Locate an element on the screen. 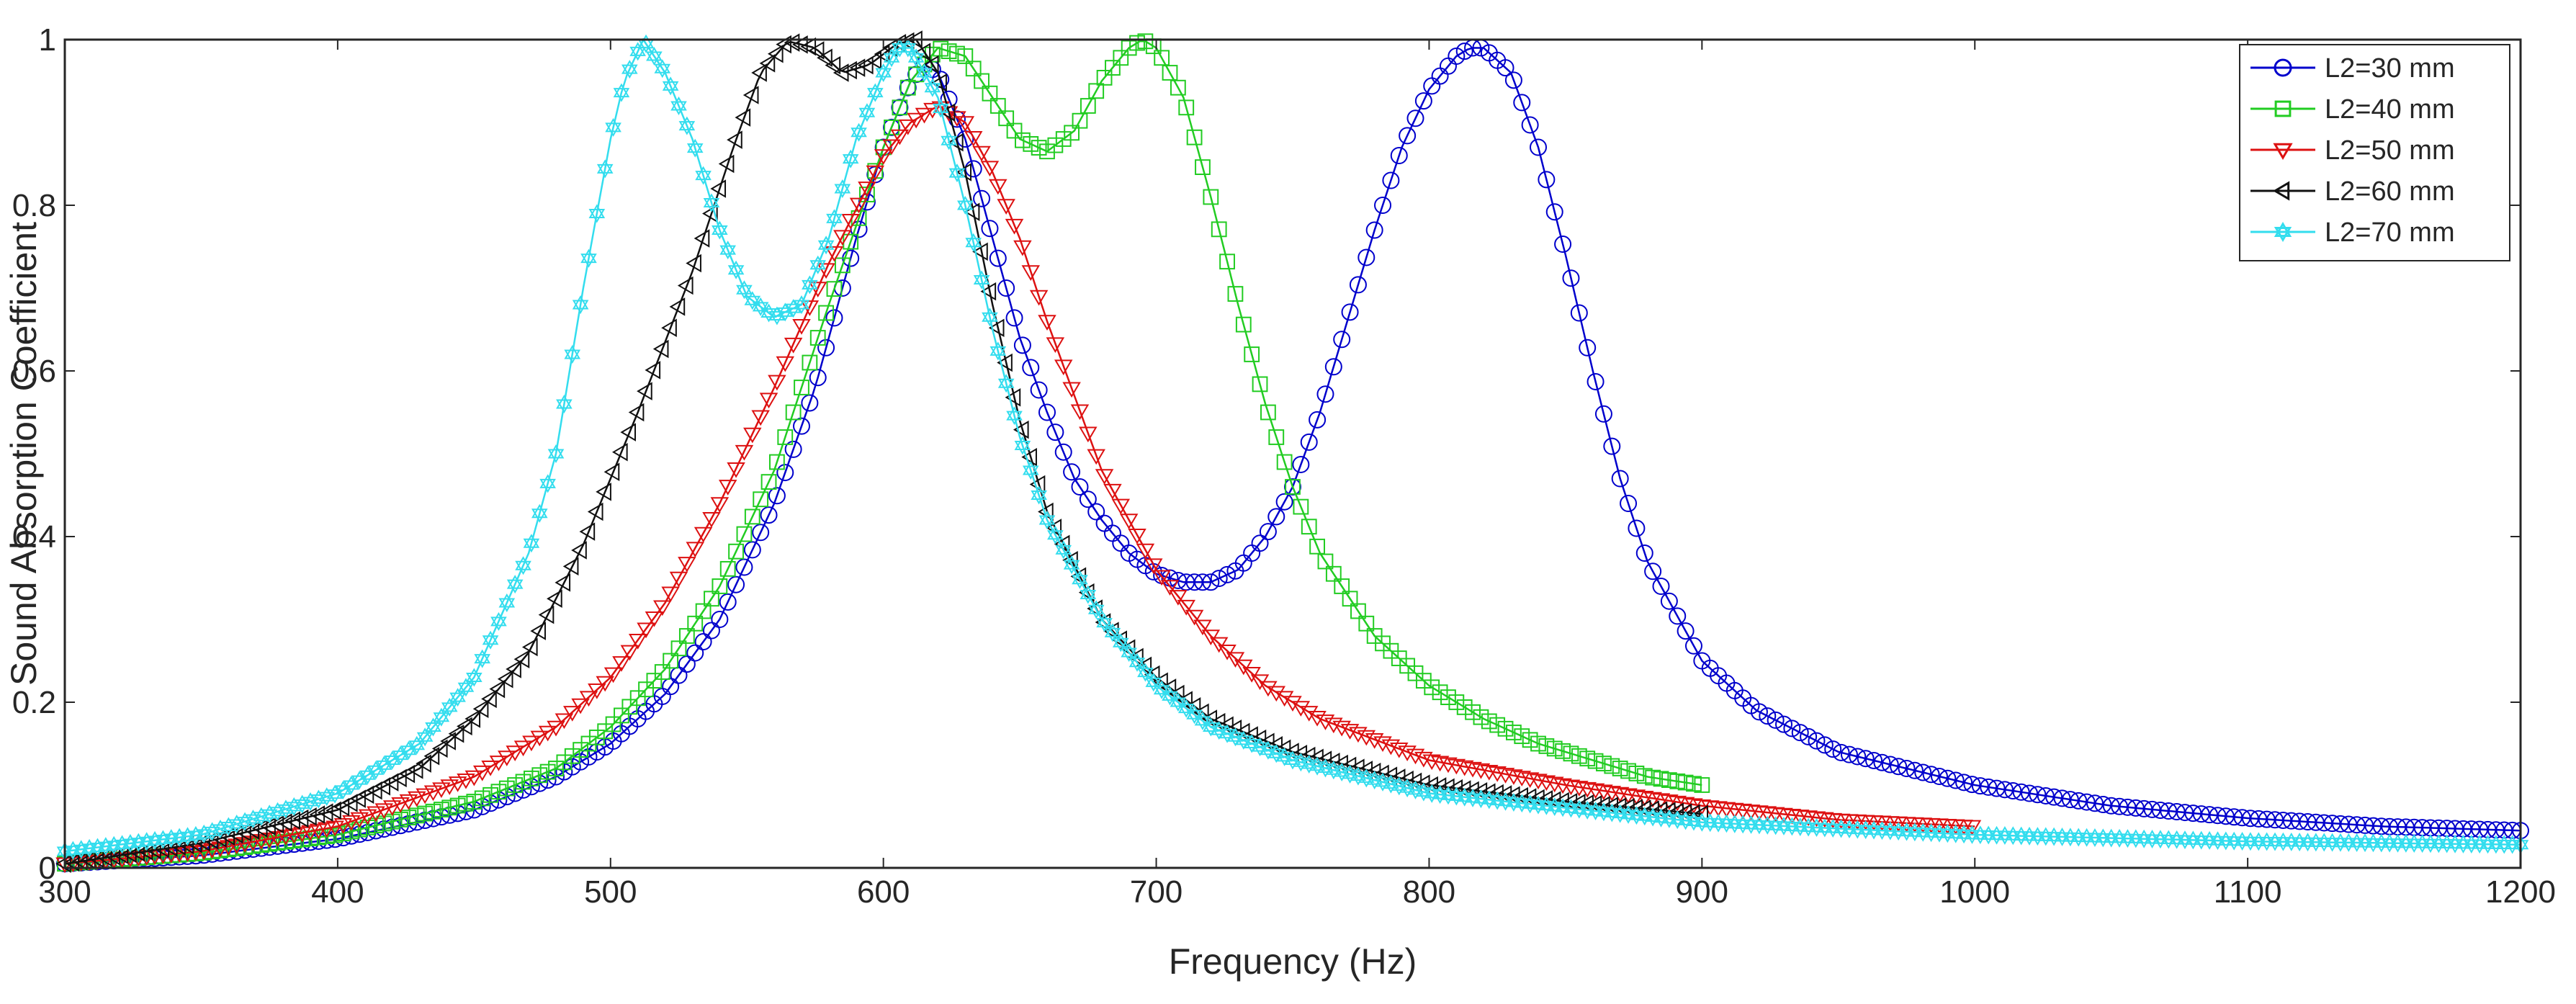 This screenshot has width=2576, height=1004. x-tick-label: 1100 is located at coordinates (2248, 892).